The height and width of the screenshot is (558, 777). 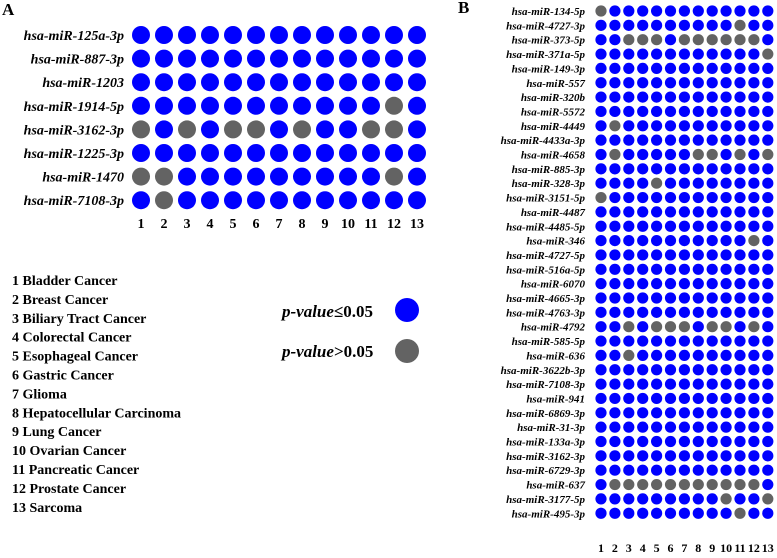 What do you see at coordinates (325, 224) in the screenshot?
I see `panel-a-x-tick: 9` at bounding box center [325, 224].